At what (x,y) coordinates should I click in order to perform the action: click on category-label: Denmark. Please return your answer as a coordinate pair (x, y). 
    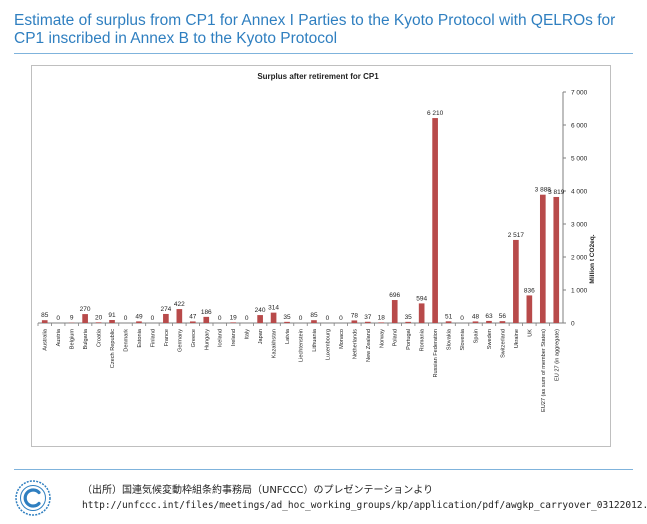
    Looking at the image, I should click on (127, 340).